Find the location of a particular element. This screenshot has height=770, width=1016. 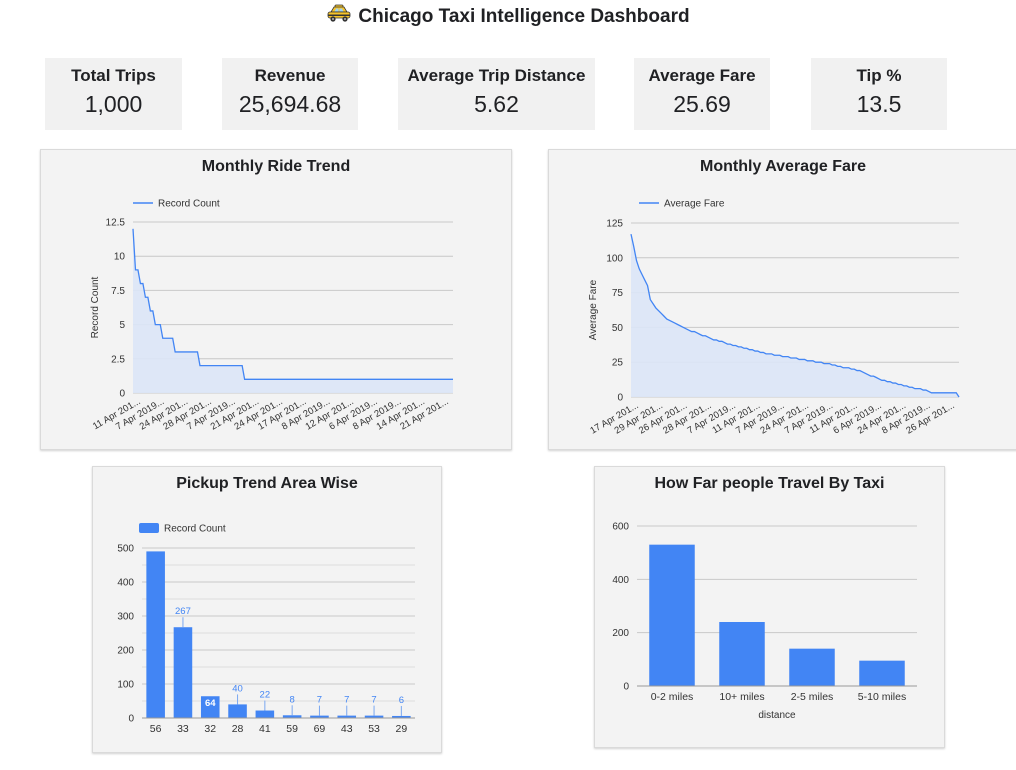

kpi-tip-percent: Tip % 13.5 is located at coordinates (879, 94).